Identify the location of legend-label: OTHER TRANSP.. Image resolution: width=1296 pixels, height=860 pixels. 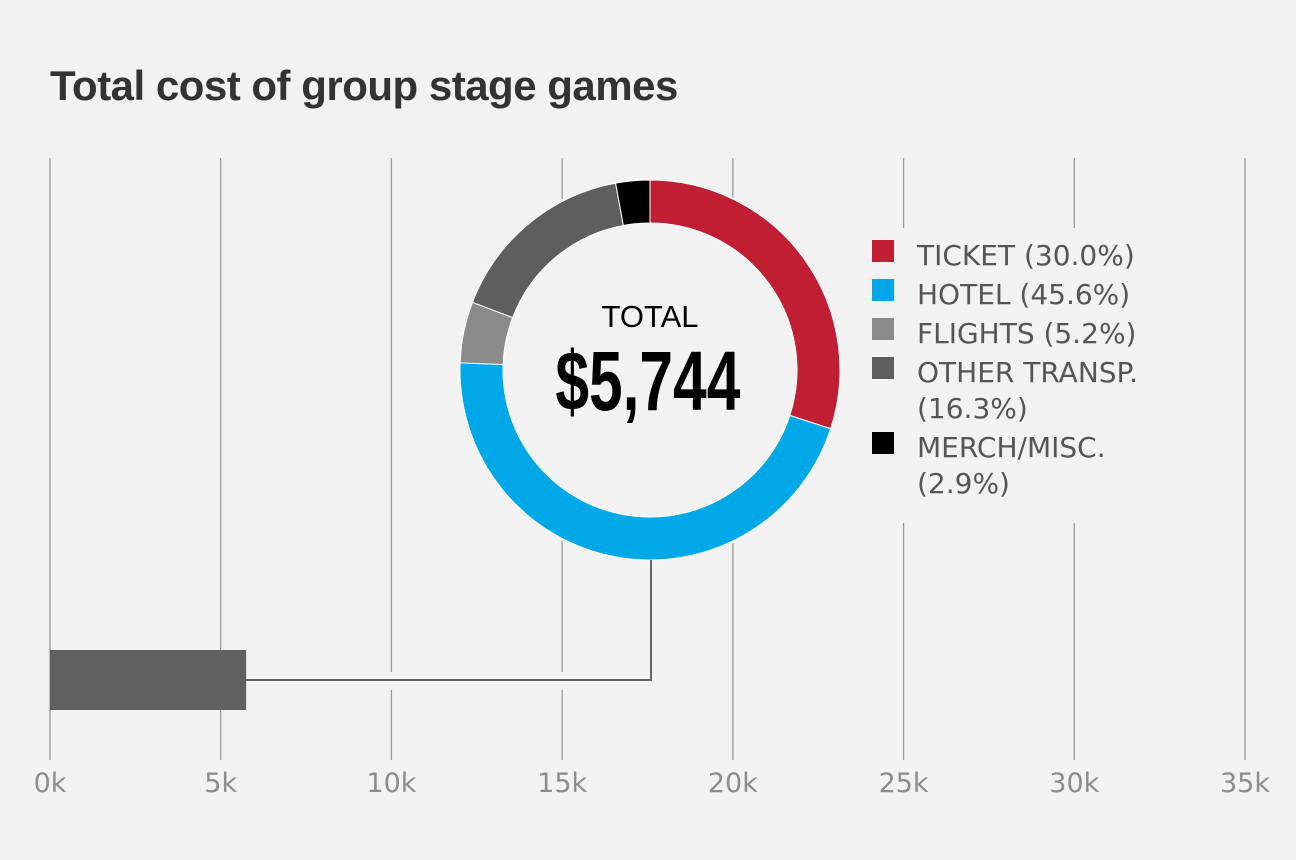
(1027, 372).